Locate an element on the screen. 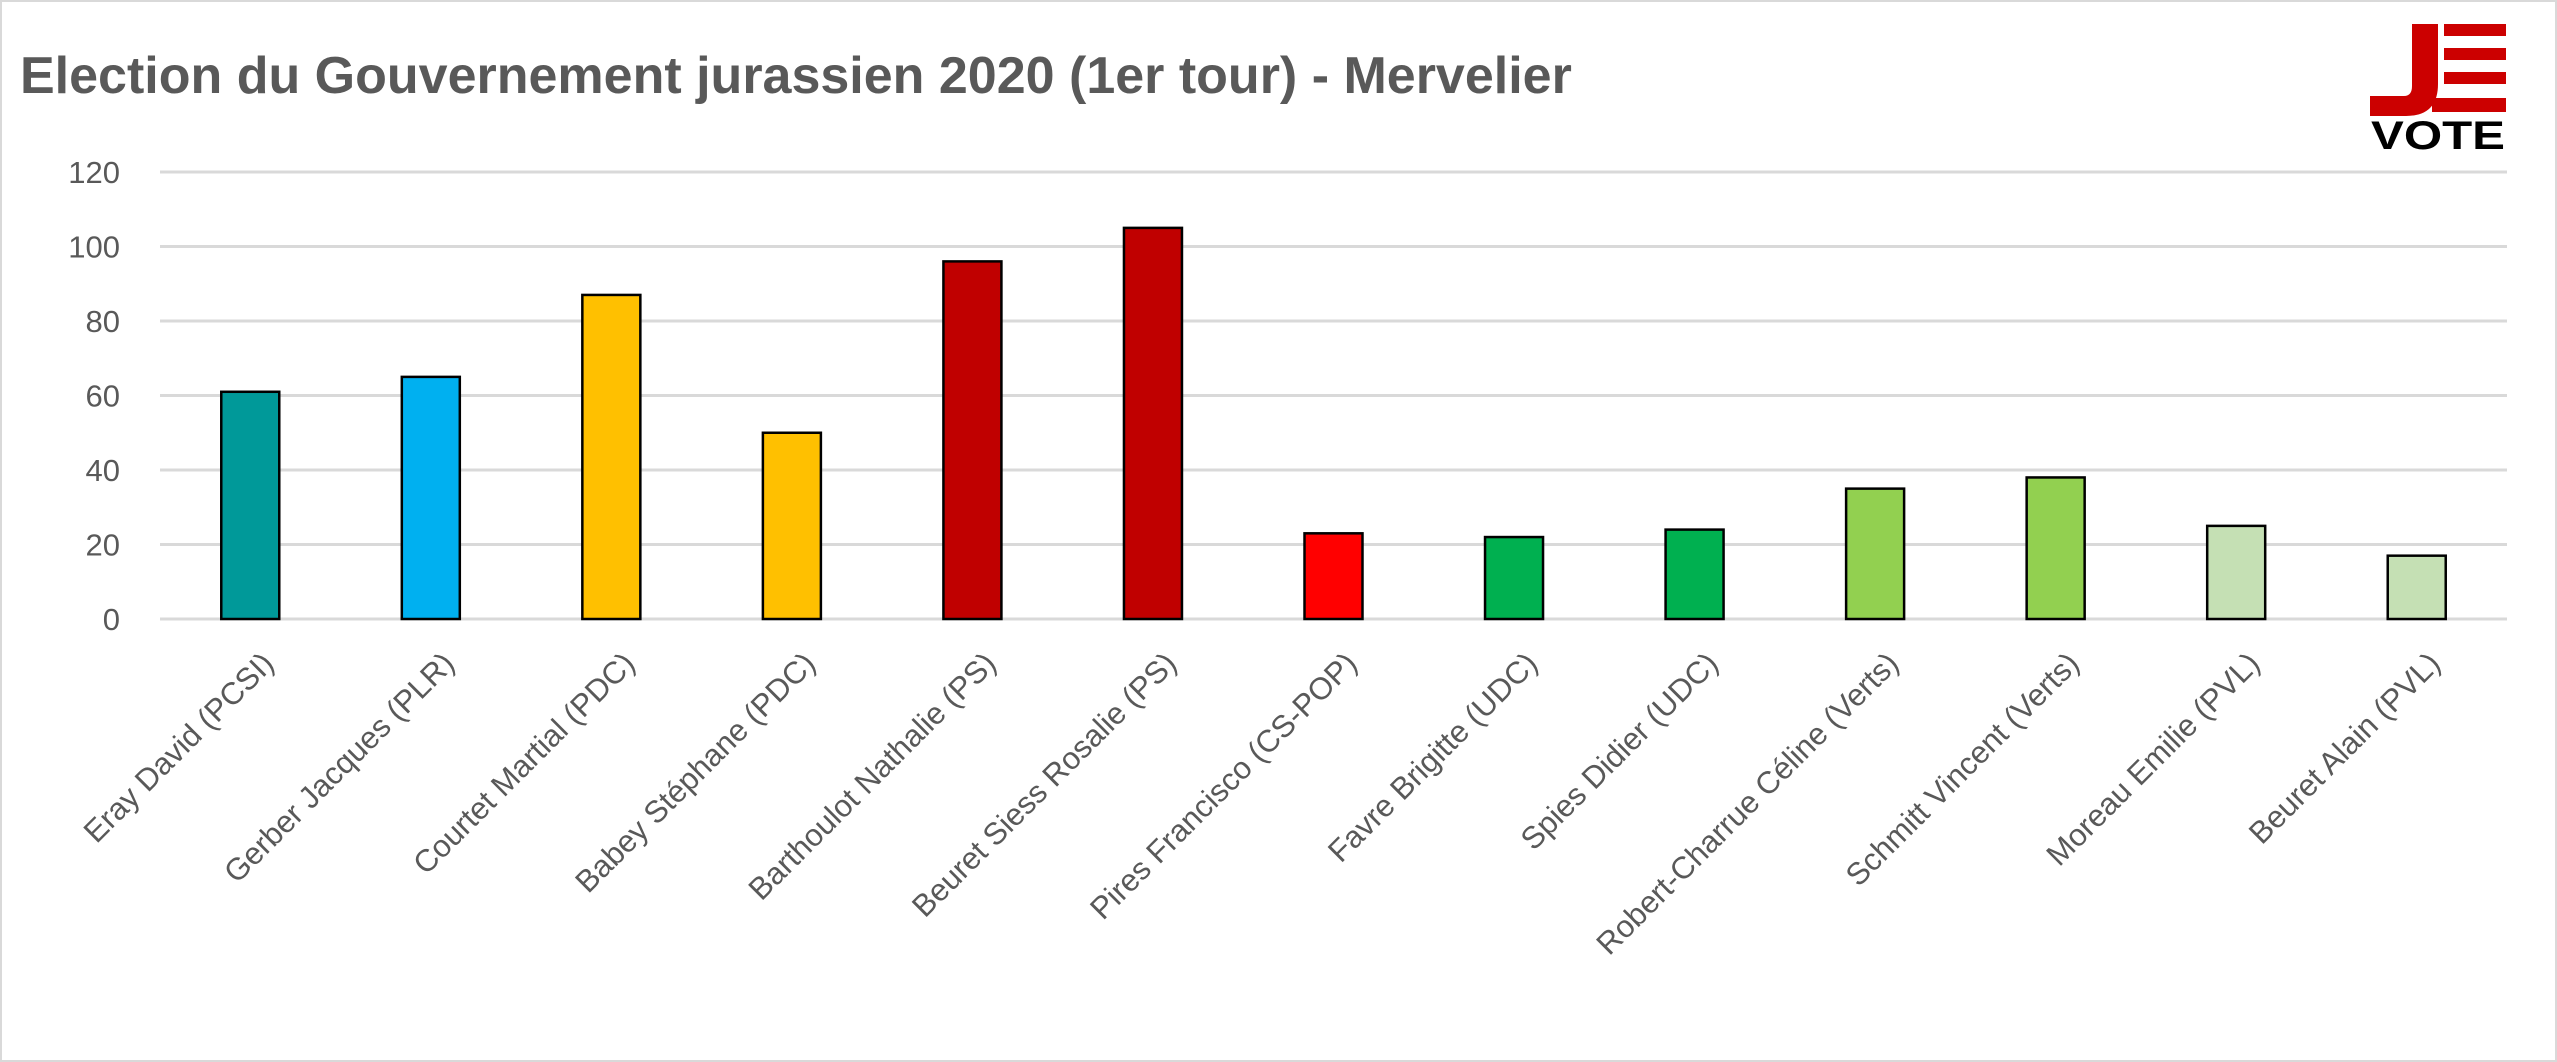 This screenshot has width=2557, height=1062. y-tick-label: 80 is located at coordinates (103, 321).